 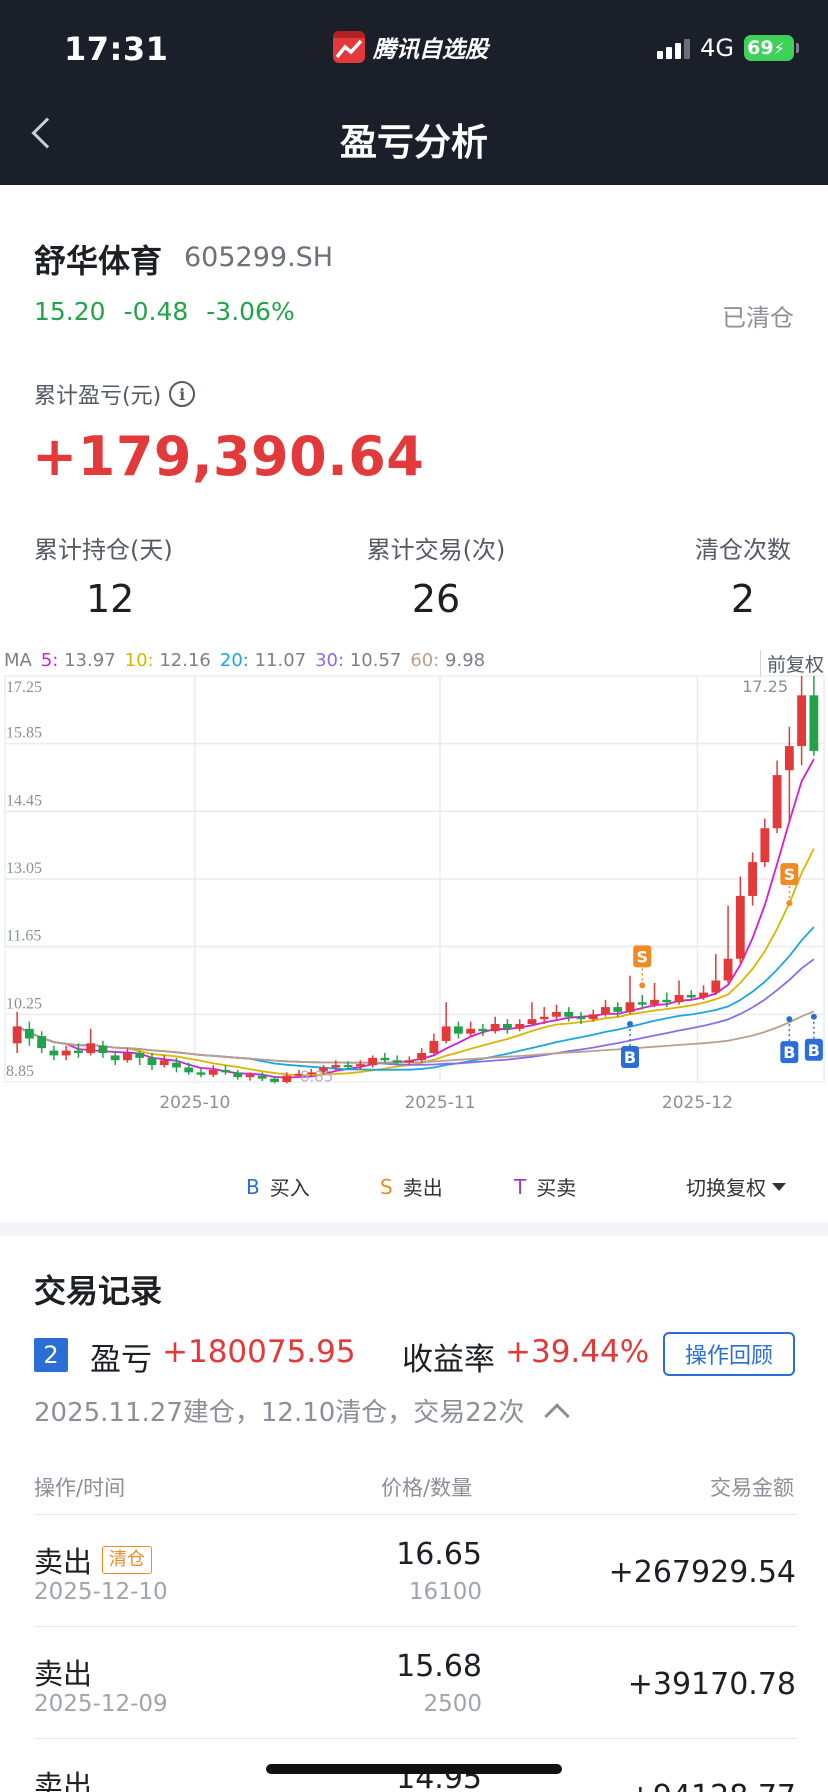 I want to click on adjust-mode-label: 前复权, so click(x=791, y=663).